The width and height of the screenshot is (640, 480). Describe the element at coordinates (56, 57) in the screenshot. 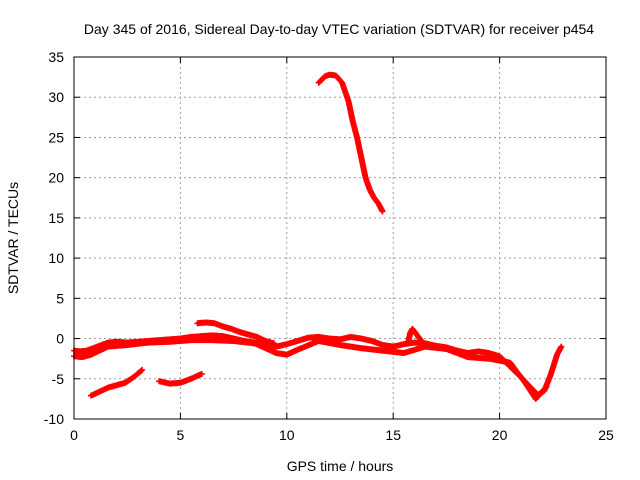

I see `y-tick-label: 35` at that location.